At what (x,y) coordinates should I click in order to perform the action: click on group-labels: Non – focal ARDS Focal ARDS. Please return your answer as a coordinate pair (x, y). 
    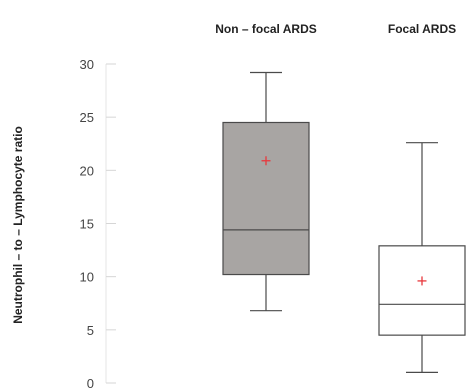
    Looking at the image, I should click on (335, 29).